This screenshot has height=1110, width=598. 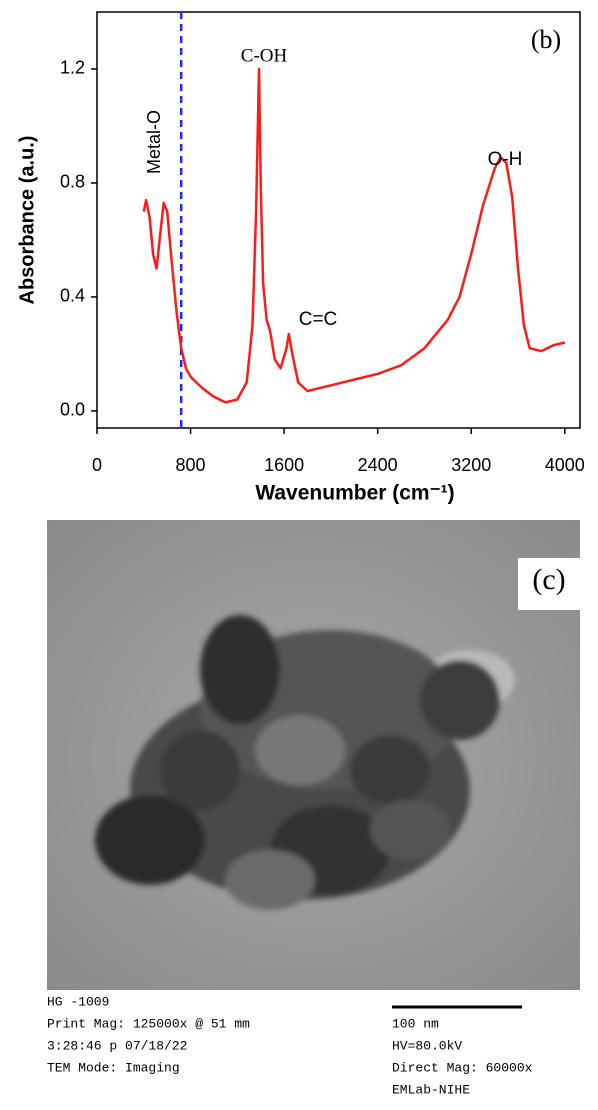 What do you see at coordinates (548, 579) in the screenshot?
I see `panel-label: (c)` at bounding box center [548, 579].